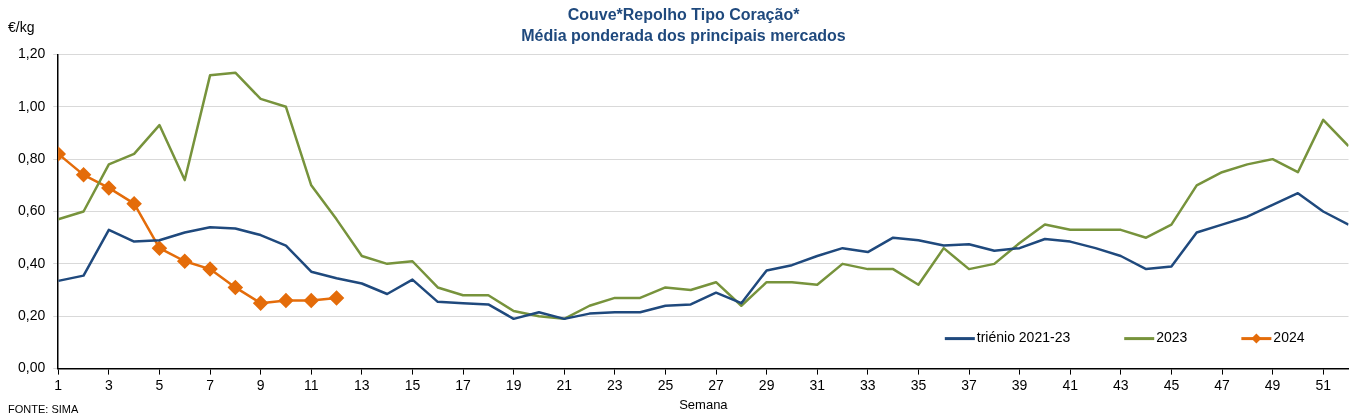 This screenshot has width=1357, height=417. Describe the element at coordinates (766, 384) in the screenshot. I see `x-tick-label: 29` at that location.